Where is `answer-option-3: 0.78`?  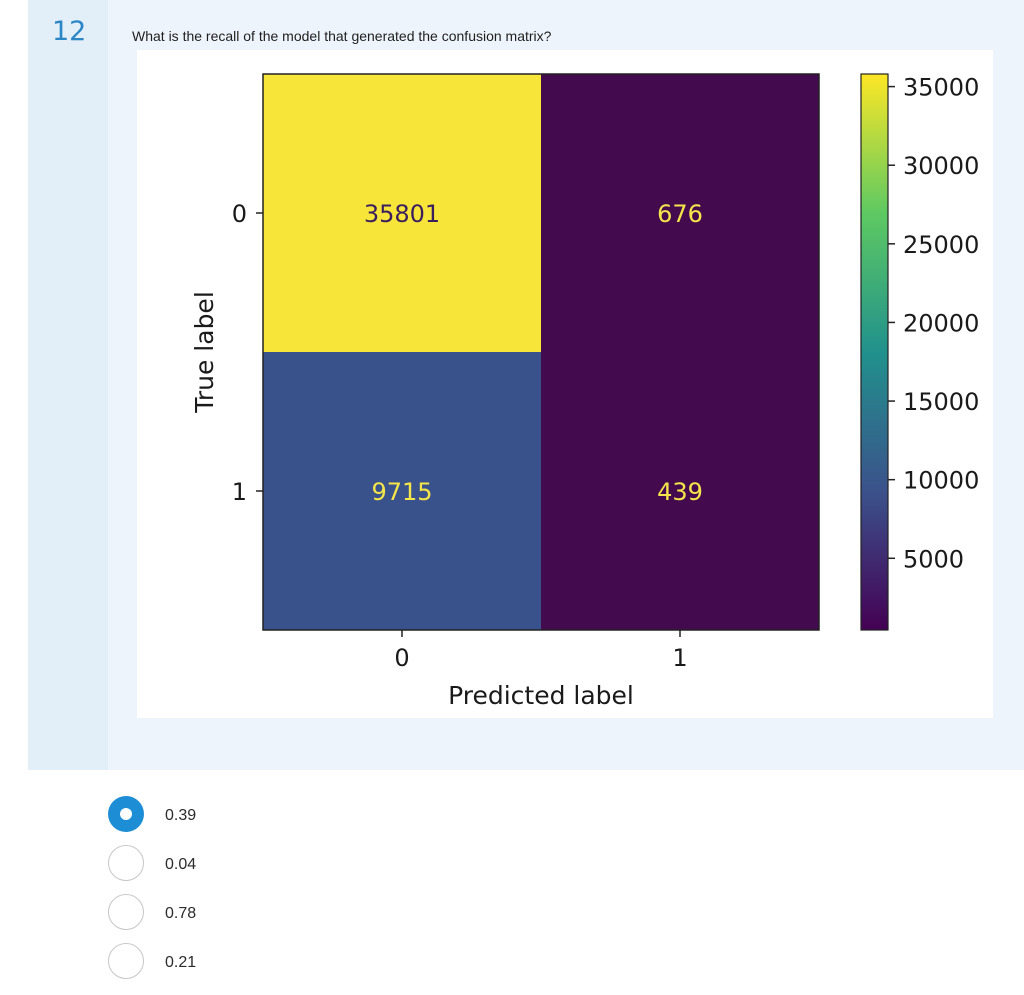 answer-option-3: 0.78 is located at coordinates (258, 915).